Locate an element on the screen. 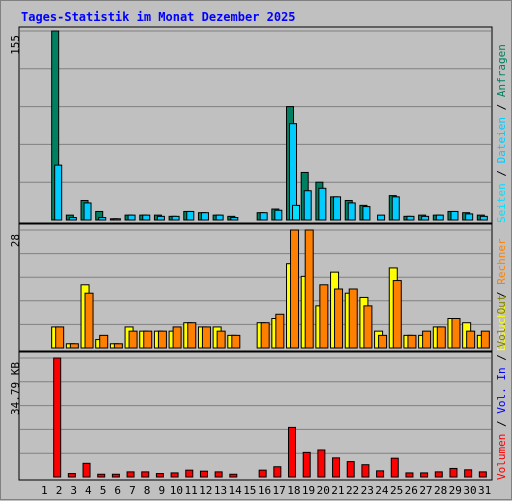 This screenshot has width=512, height=501. legend-vol-in: Vol. In is located at coordinates (501, 390).